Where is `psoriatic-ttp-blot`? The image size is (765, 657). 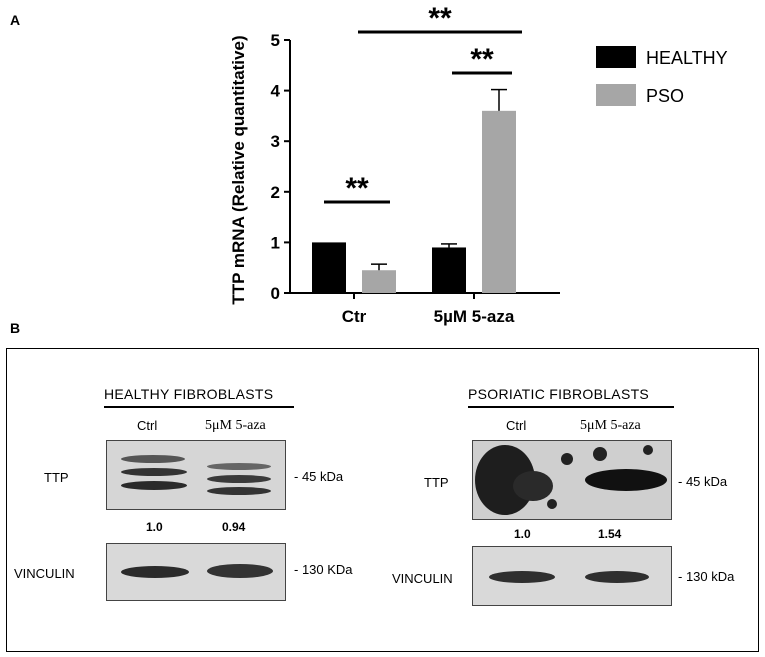
psoriatic-ttp-blot is located at coordinates (572, 480).